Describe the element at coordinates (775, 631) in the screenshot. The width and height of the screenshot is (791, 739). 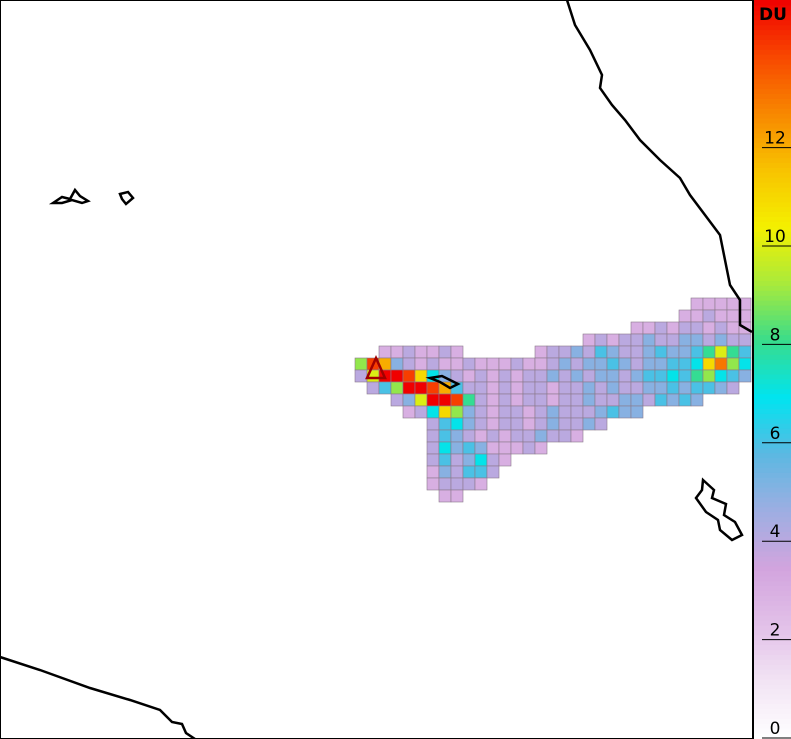
I see `colorbar-tick-label: 2` at that location.